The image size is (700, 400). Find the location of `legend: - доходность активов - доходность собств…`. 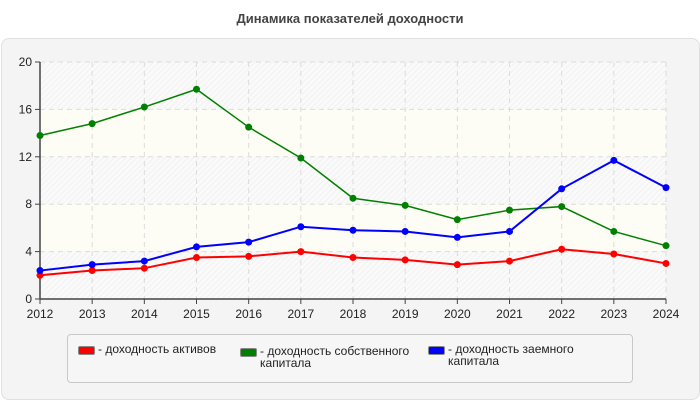

legend: - доходность активов - доходность собств… is located at coordinates (350, 358).